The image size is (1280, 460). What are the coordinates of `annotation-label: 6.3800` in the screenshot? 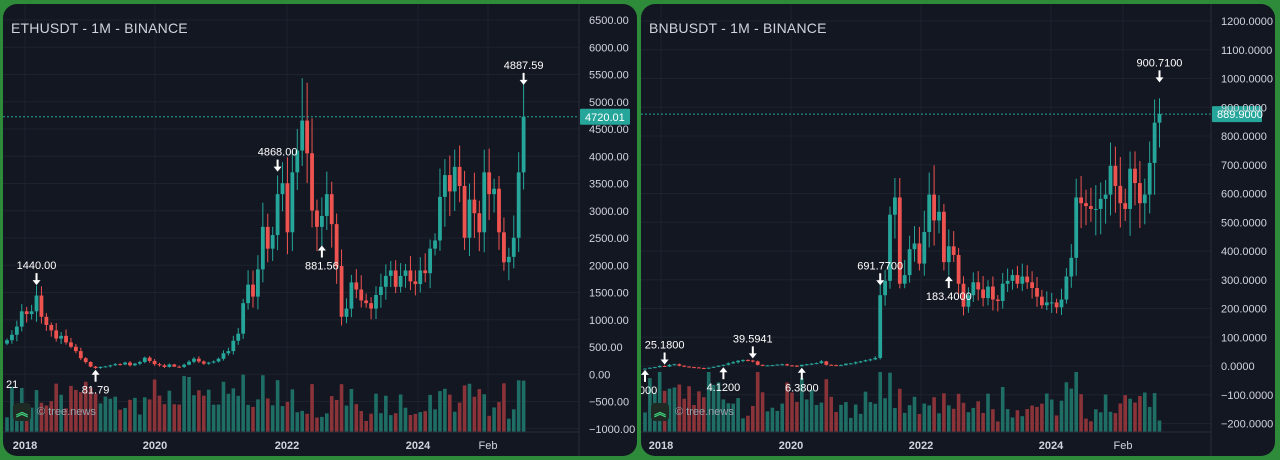 It's located at (802, 389).